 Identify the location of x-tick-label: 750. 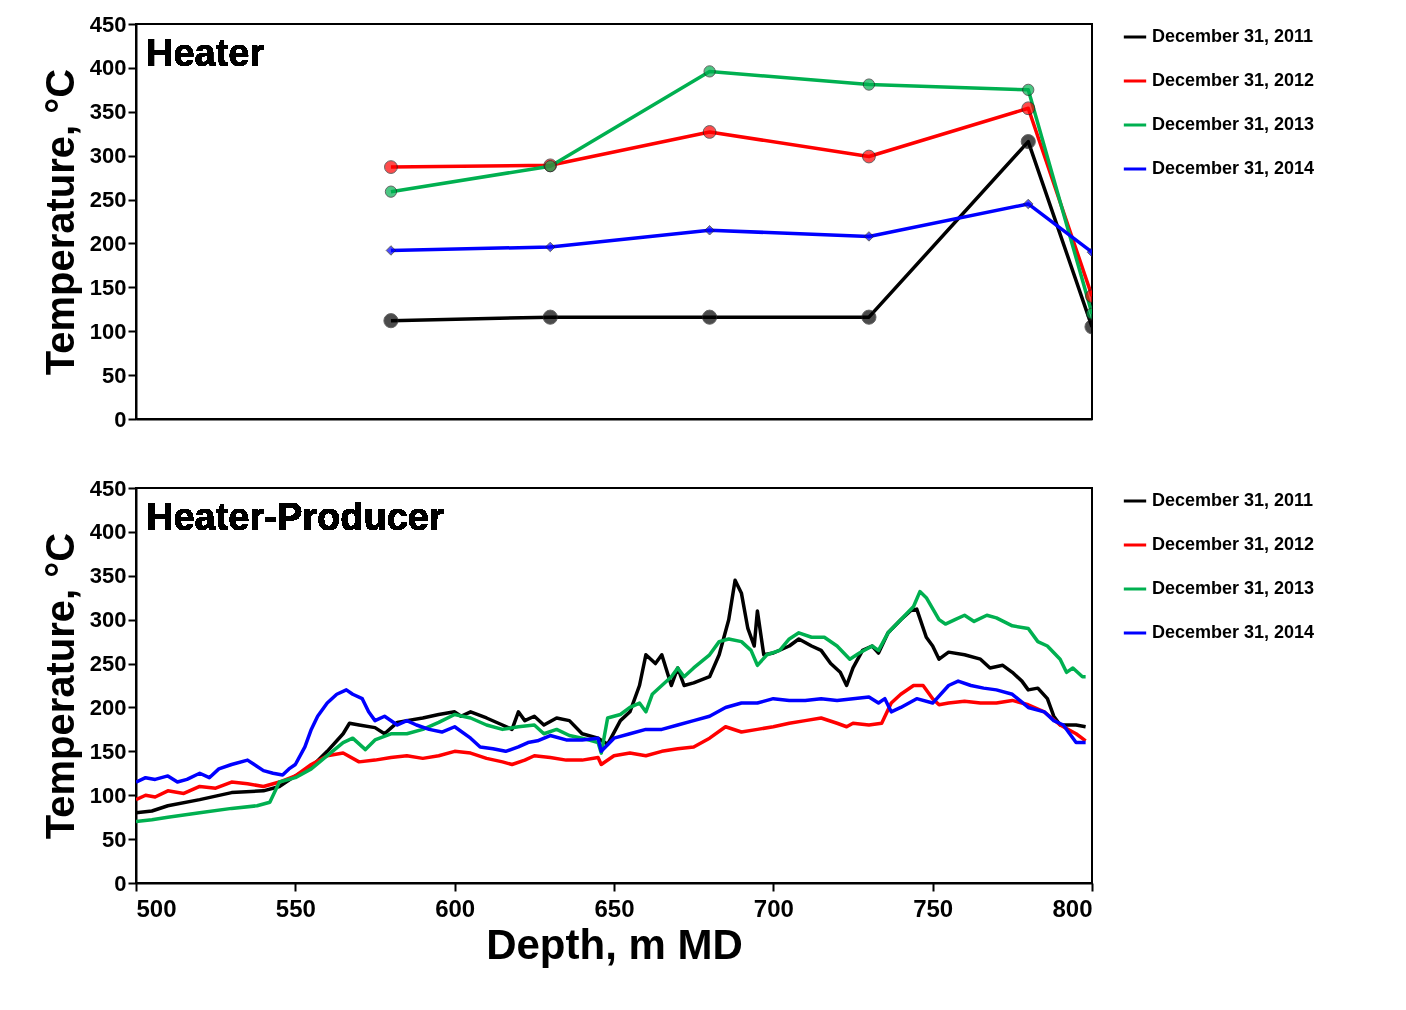
(933, 908).